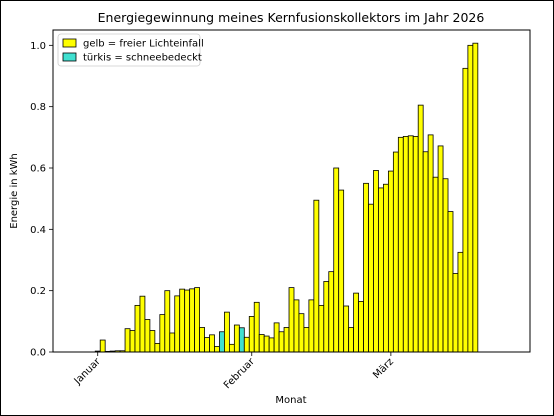  I want to click on y-tick-label: 0.0, so click(38, 353).